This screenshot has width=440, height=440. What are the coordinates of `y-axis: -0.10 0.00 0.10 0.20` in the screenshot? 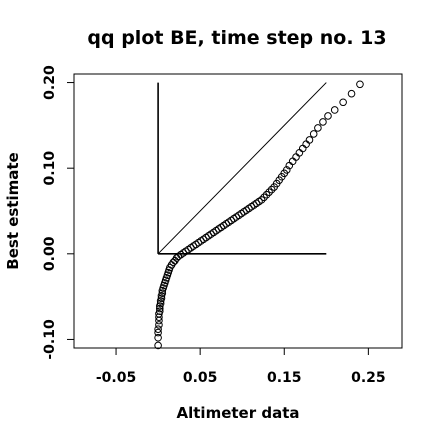 It's located at (58, 212).